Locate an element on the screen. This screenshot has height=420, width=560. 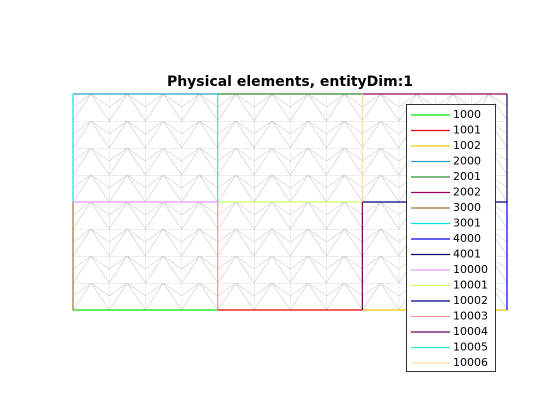
legend-label: 2002 is located at coordinates (467, 192).